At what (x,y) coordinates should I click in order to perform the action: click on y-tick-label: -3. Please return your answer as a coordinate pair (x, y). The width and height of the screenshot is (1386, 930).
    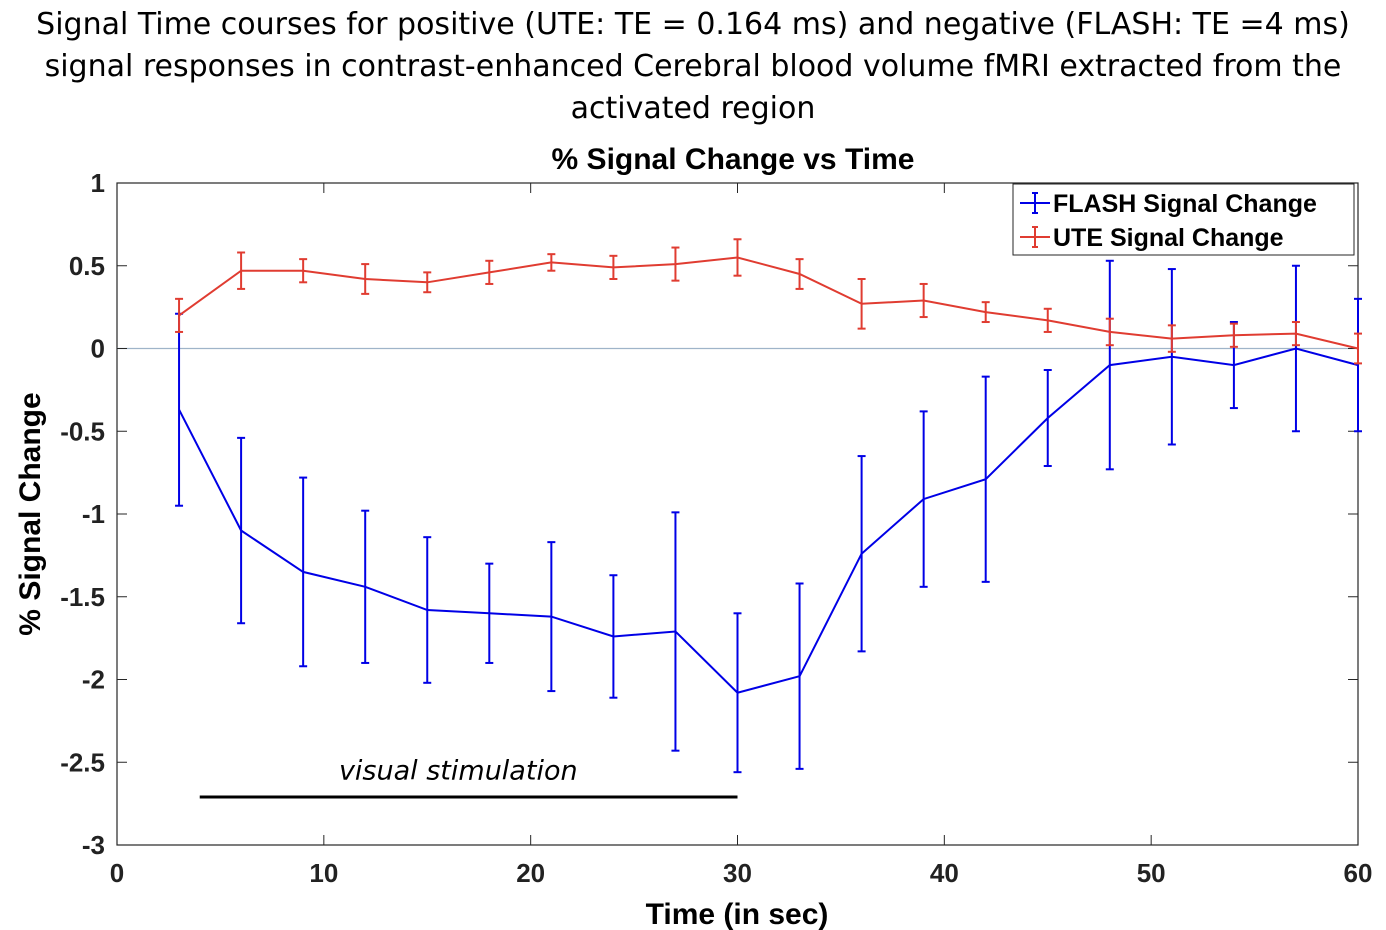
    Looking at the image, I should click on (93, 845).